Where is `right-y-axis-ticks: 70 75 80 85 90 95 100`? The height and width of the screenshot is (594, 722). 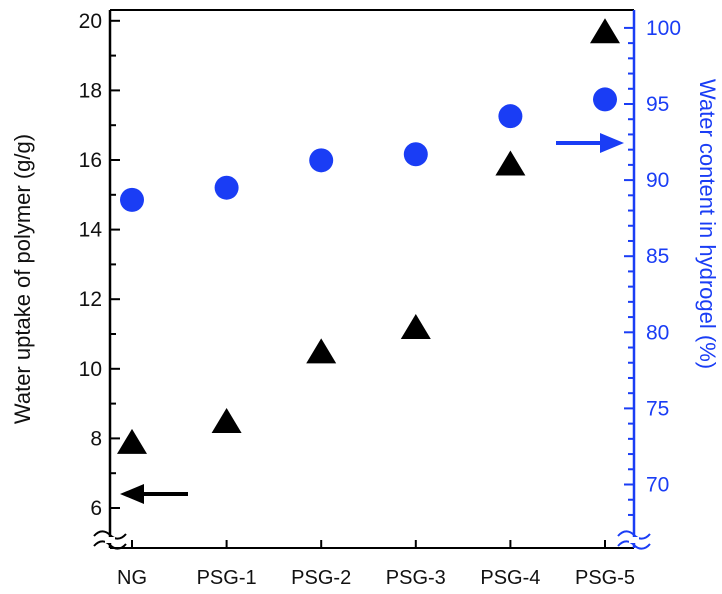
right-y-axis-ticks: 70 75 80 85 90 95 100 is located at coordinates (652, 266).